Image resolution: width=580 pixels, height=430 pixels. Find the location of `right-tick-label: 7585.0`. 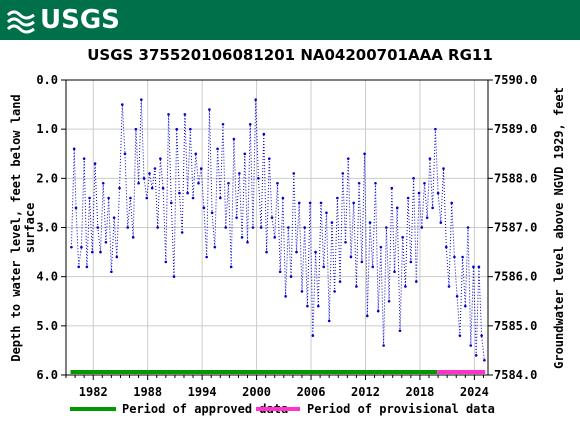

right-tick-label: 7585.0 is located at coordinates (515, 326).